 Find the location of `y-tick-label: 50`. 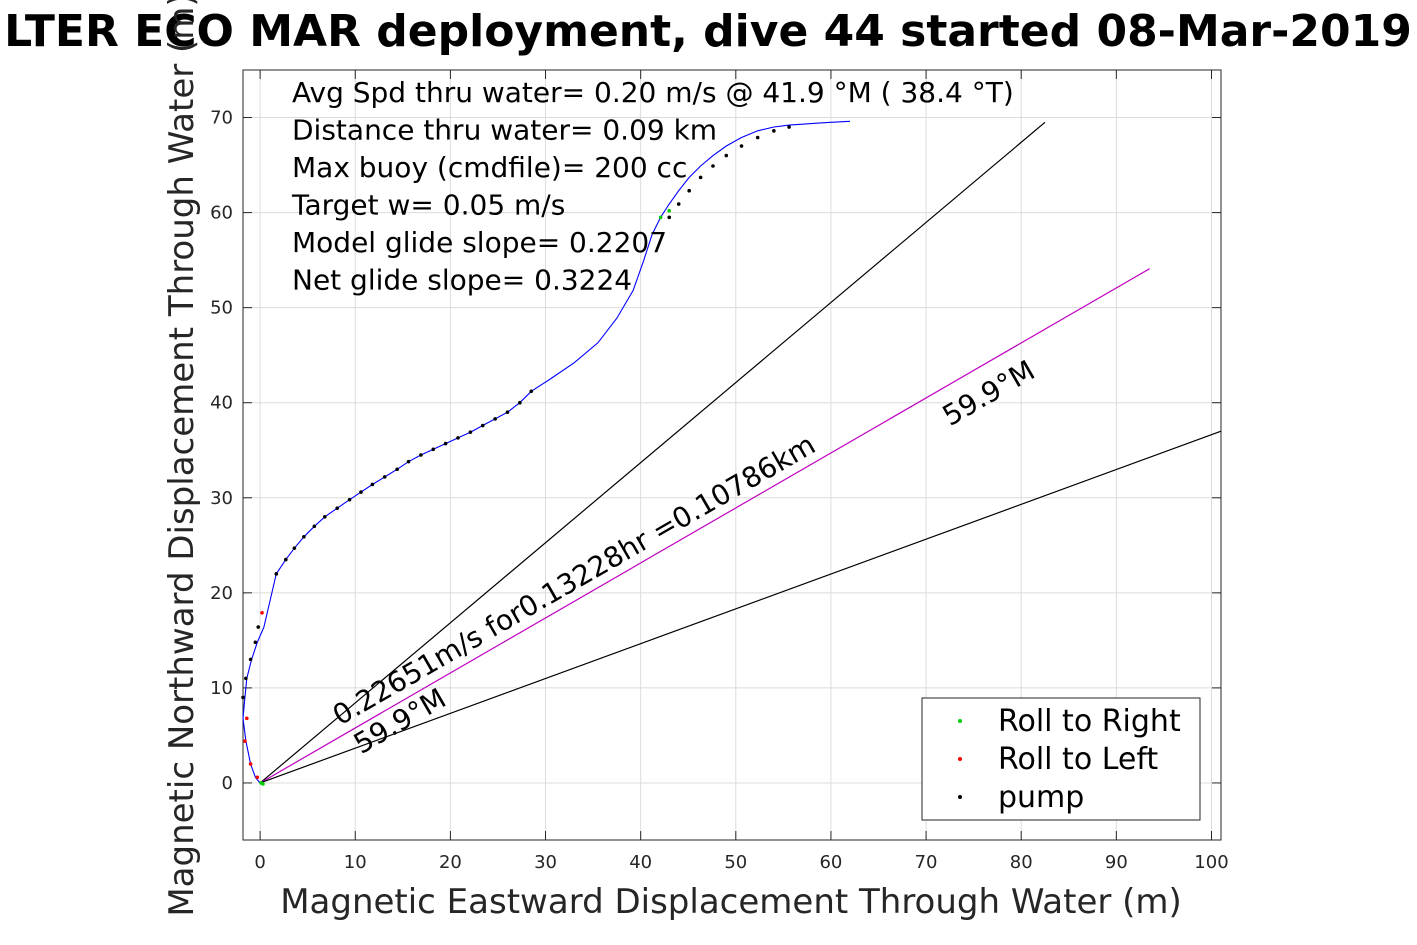

y-tick-label: 50 is located at coordinates (221, 308).